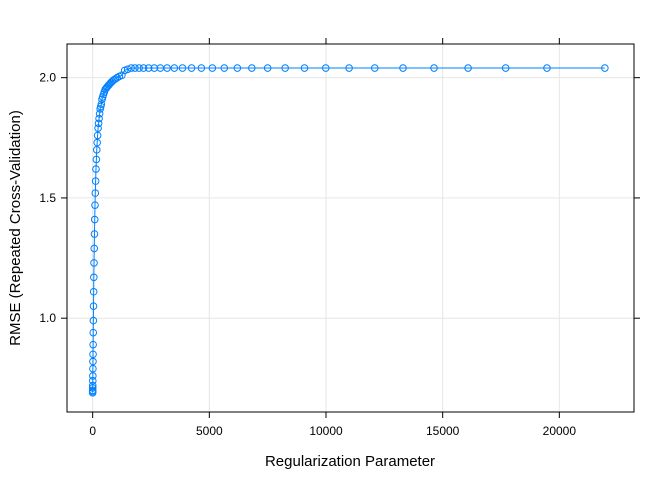 The image size is (672, 480). Describe the element at coordinates (326, 431) in the screenshot. I see `x-tick-label: 10000` at that location.